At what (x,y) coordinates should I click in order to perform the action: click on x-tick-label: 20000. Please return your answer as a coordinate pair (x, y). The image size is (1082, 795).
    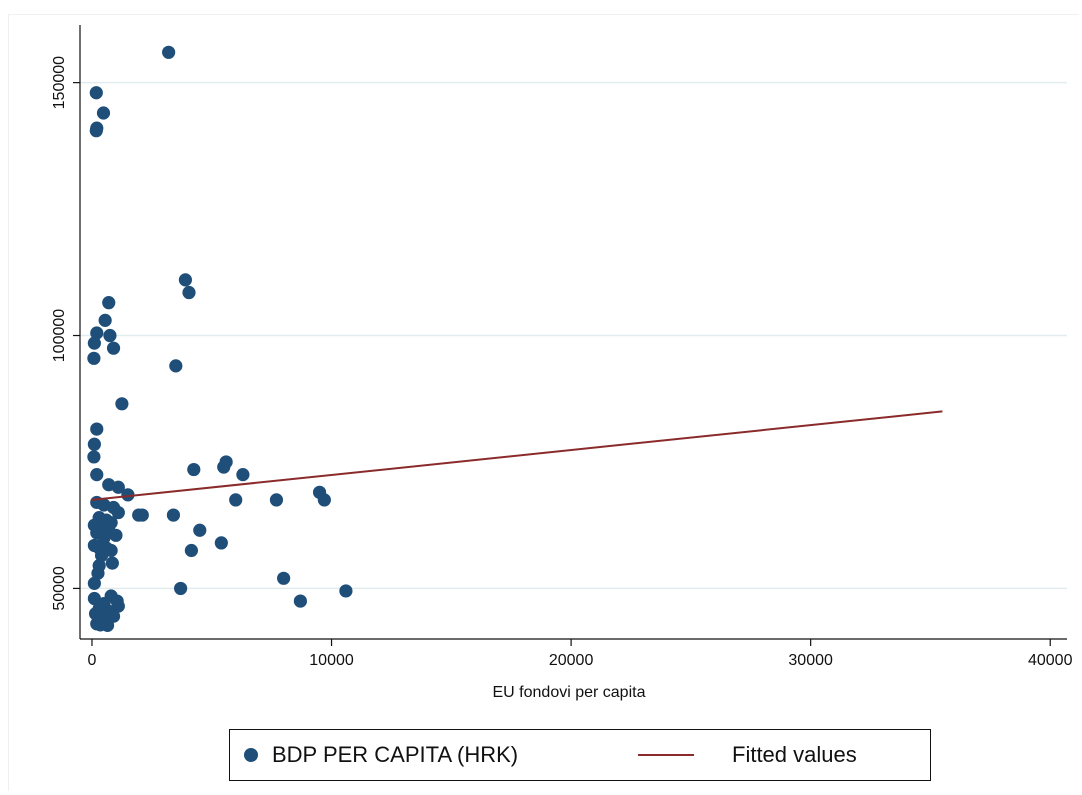
    Looking at the image, I should click on (571, 660).